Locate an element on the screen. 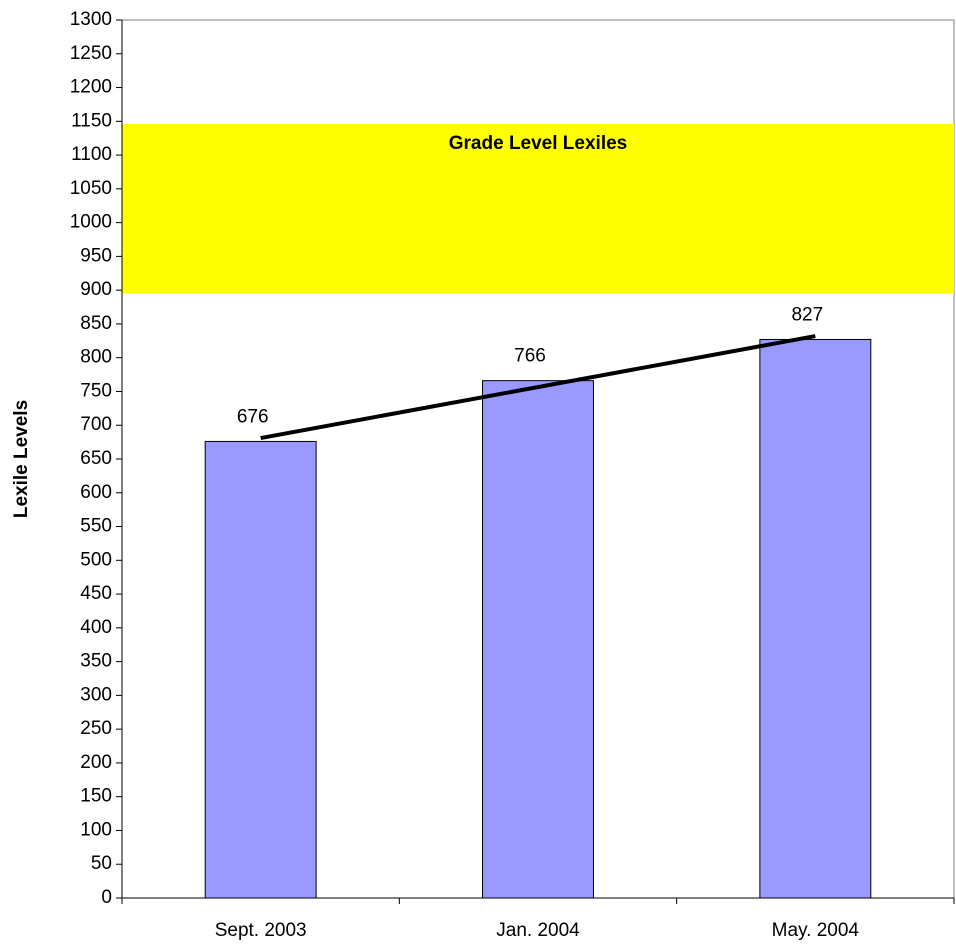 The width and height of the screenshot is (956, 951). y-tick-label: 1050 is located at coordinates (91, 188).